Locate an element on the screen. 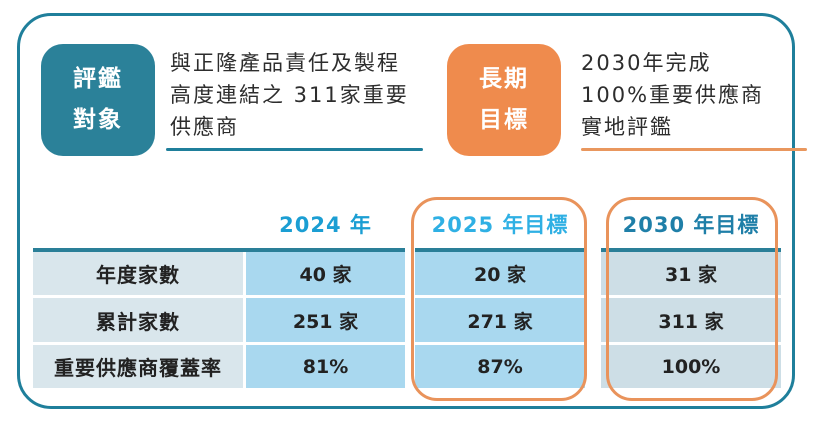  description-line: 2030年完成 is located at coordinates (646, 63).